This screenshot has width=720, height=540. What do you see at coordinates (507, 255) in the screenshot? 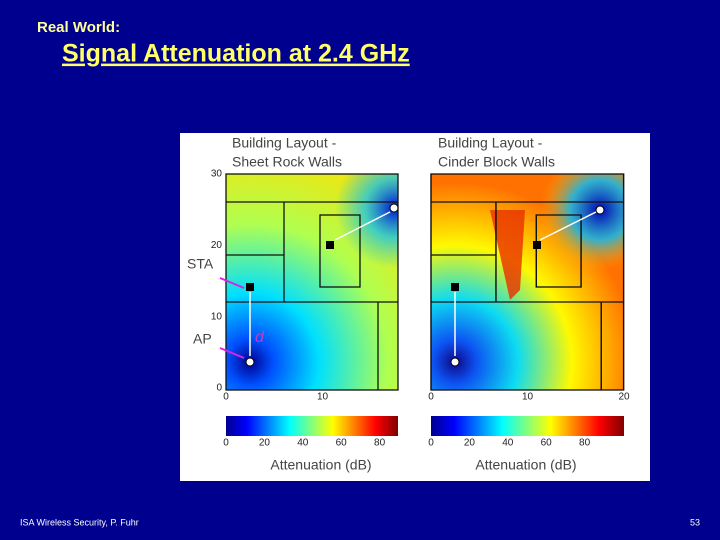
I see `shadow-region` at bounding box center [507, 255].